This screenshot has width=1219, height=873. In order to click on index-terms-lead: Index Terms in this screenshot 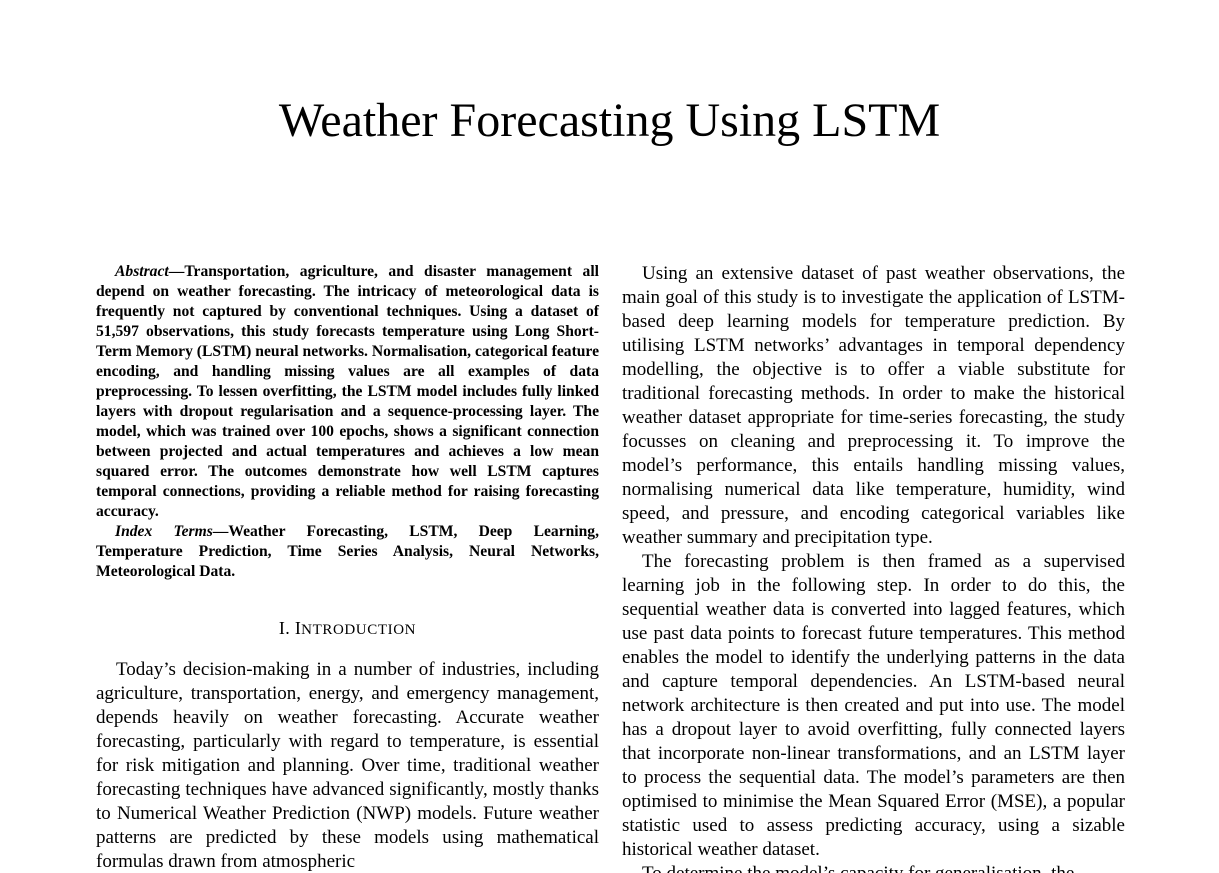, I will do `click(164, 531)`.